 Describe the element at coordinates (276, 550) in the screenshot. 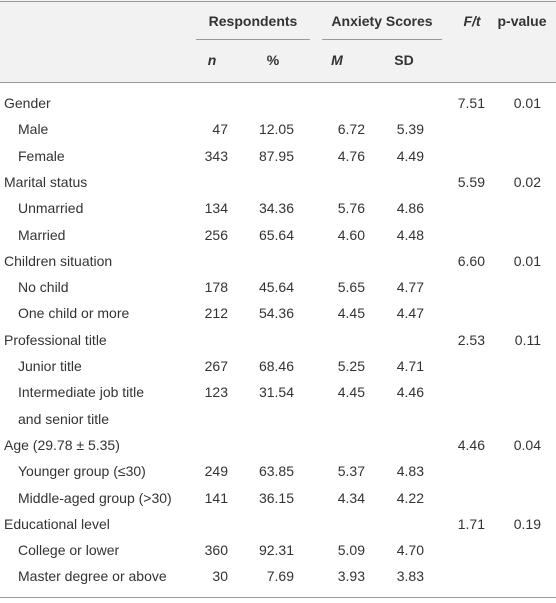

I see `cell-value: 92.31` at that location.